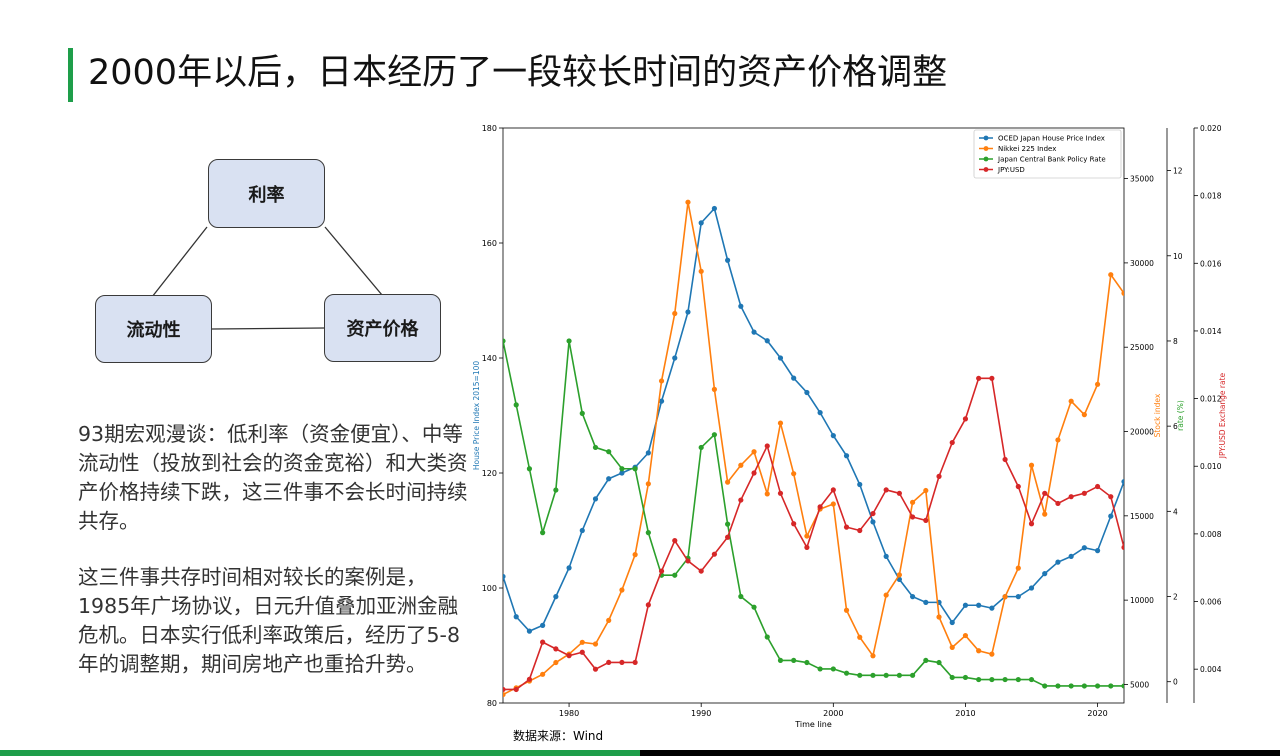 This screenshot has height=756, width=1280. What do you see at coordinates (1027, 149) in the screenshot?
I see `legend-label: Nikkei 225 Index` at bounding box center [1027, 149].